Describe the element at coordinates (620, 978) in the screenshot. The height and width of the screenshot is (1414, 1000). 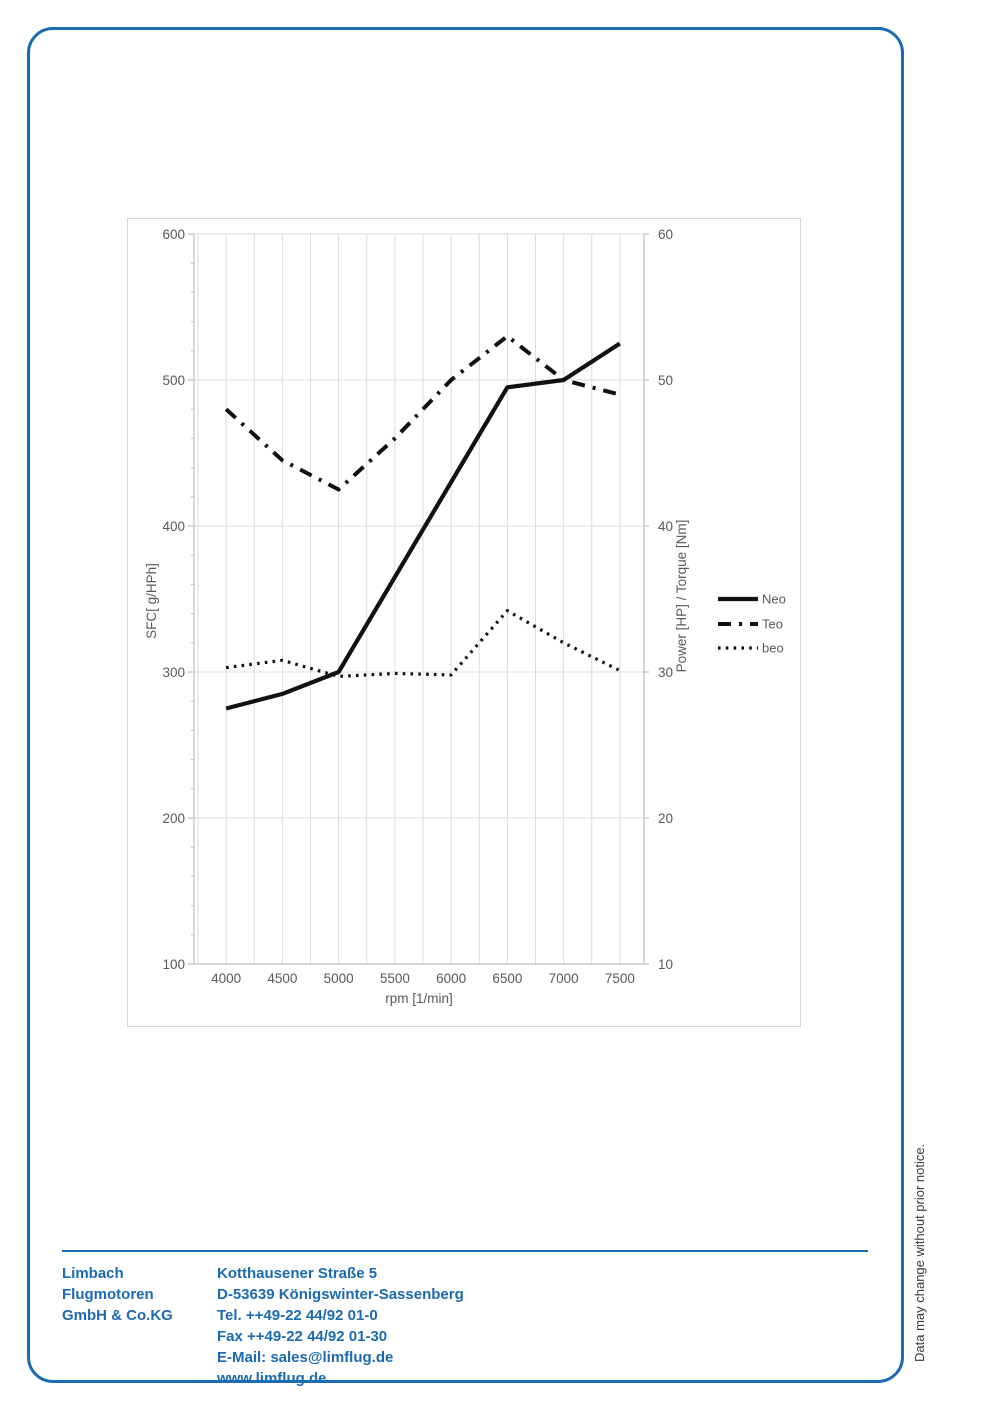
I see `x-tick-label: 7500` at that location.